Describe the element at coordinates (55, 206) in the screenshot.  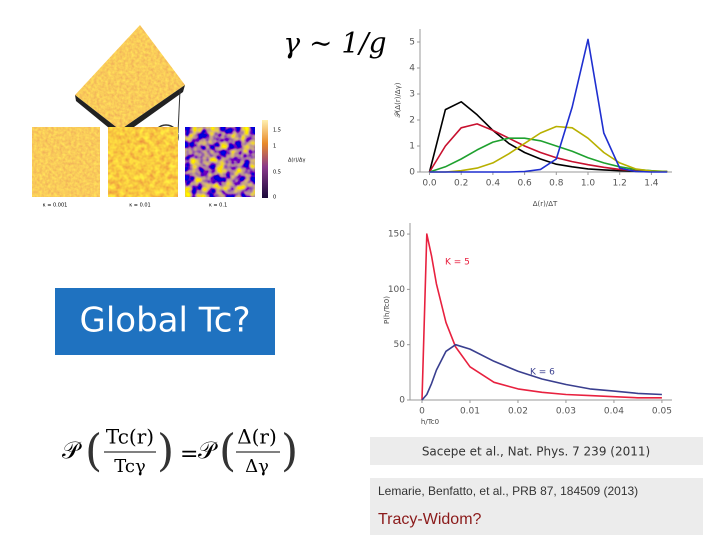
I see `map-label: κ = 0.001` at that location.